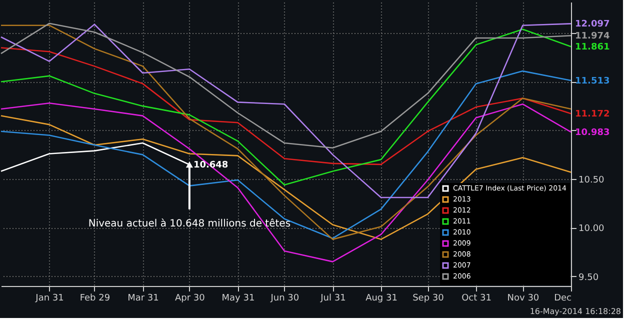 This screenshot has height=321, width=624. What do you see at coordinates (591, 181) in the screenshot?
I see `y-tick-label: 10.50` at bounding box center [591, 181].